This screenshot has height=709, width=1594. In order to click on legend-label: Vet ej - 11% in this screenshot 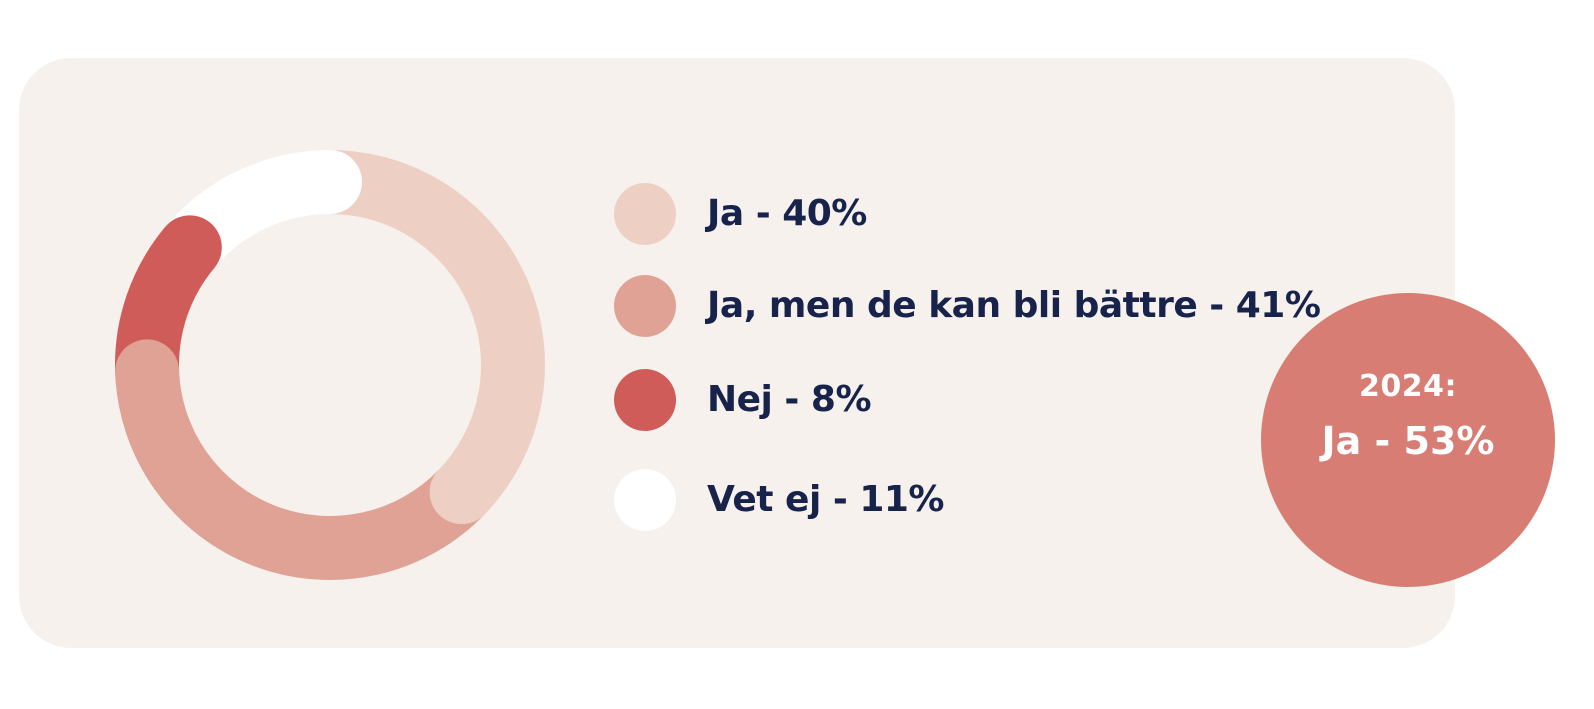, I will do `click(825, 499)`.